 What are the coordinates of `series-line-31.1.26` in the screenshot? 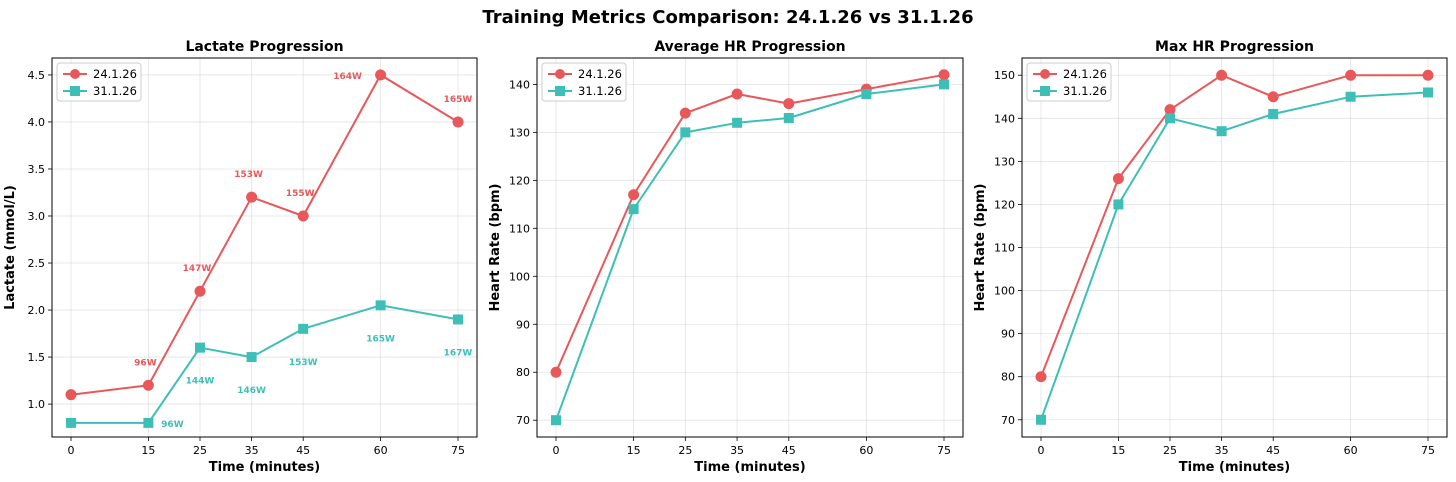 It's located at (265, 364).